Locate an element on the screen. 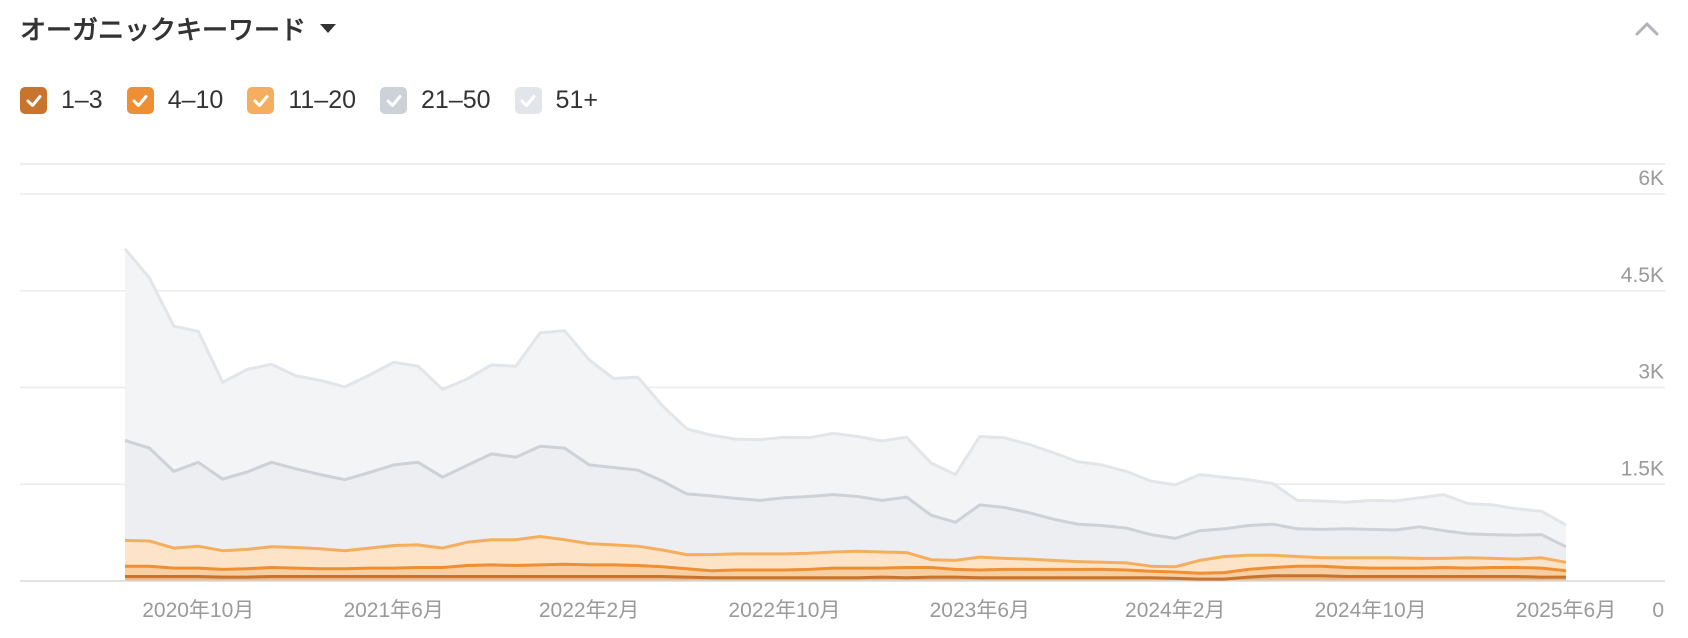 The height and width of the screenshot is (638, 1688). series-line-21–50 is located at coordinates (845, 493).